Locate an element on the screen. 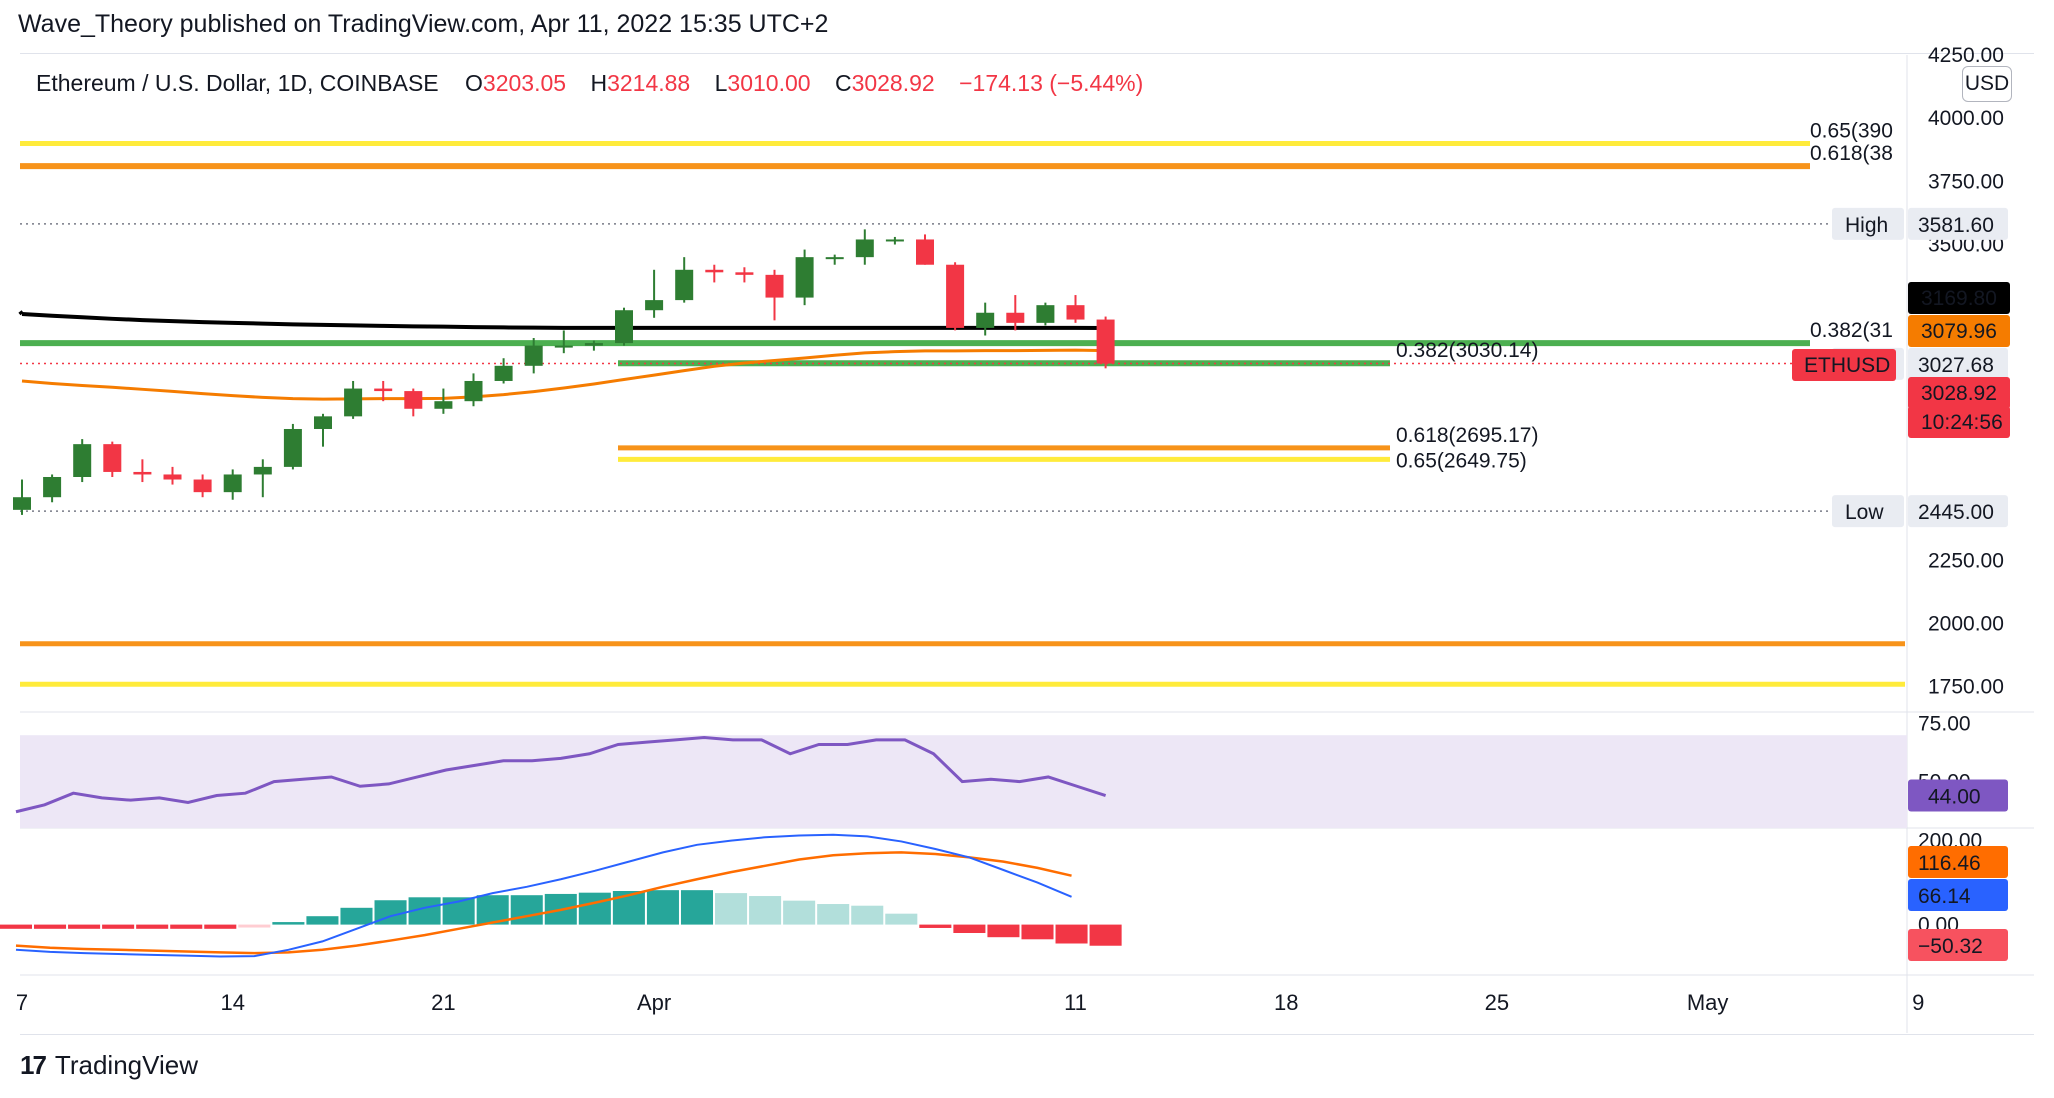 Image resolution: width=2054 pixels, height=1098 pixels. macd-value-label: 116.46 is located at coordinates (1949, 863).